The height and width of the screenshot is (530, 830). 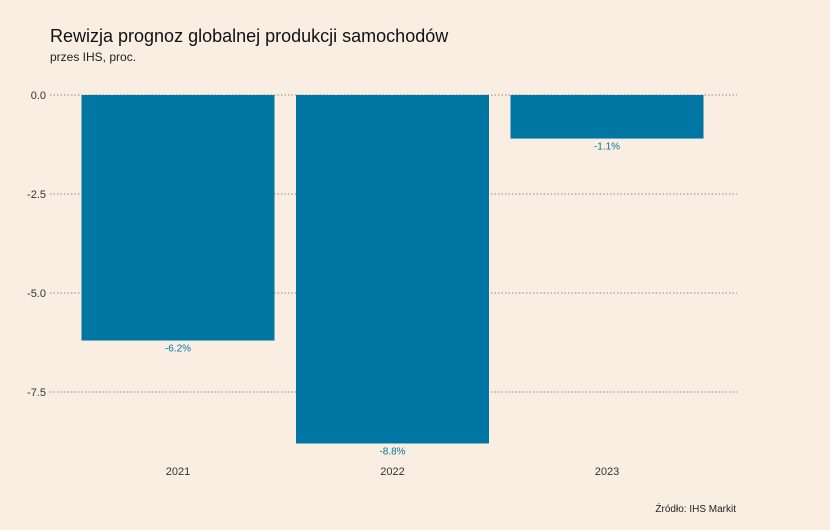 I want to click on bar-2023, so click(x=607, y=117).